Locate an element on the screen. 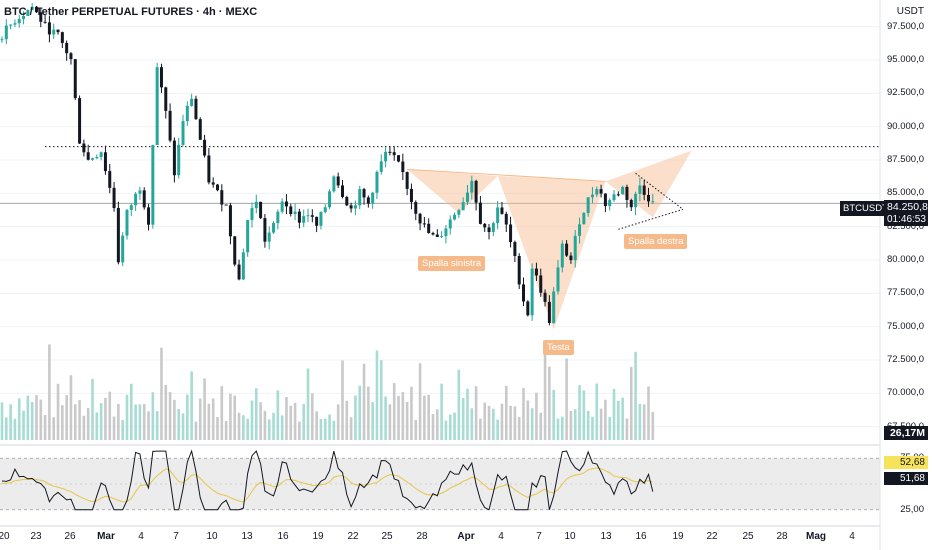 The image size is (932, 550). price-tick-label: 90.000,0 is located at coordinates (905, 126).